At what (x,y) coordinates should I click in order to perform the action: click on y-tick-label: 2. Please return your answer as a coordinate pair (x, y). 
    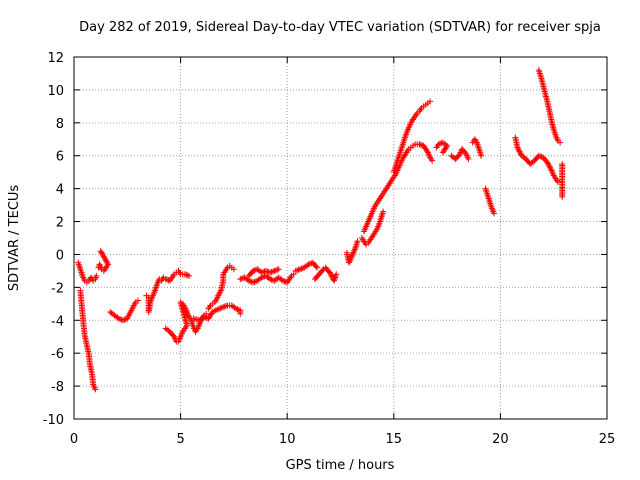
    Looking at the image, I should click on (60, 223).